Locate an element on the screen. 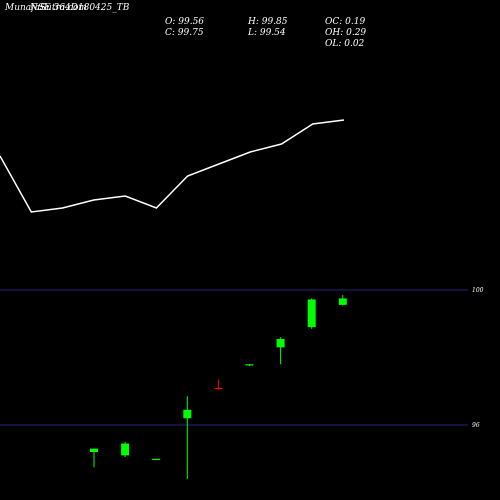 This screenshot has height=500, width=500. ohlc-open: O: 99.56 is located at coordinates (184, 22).